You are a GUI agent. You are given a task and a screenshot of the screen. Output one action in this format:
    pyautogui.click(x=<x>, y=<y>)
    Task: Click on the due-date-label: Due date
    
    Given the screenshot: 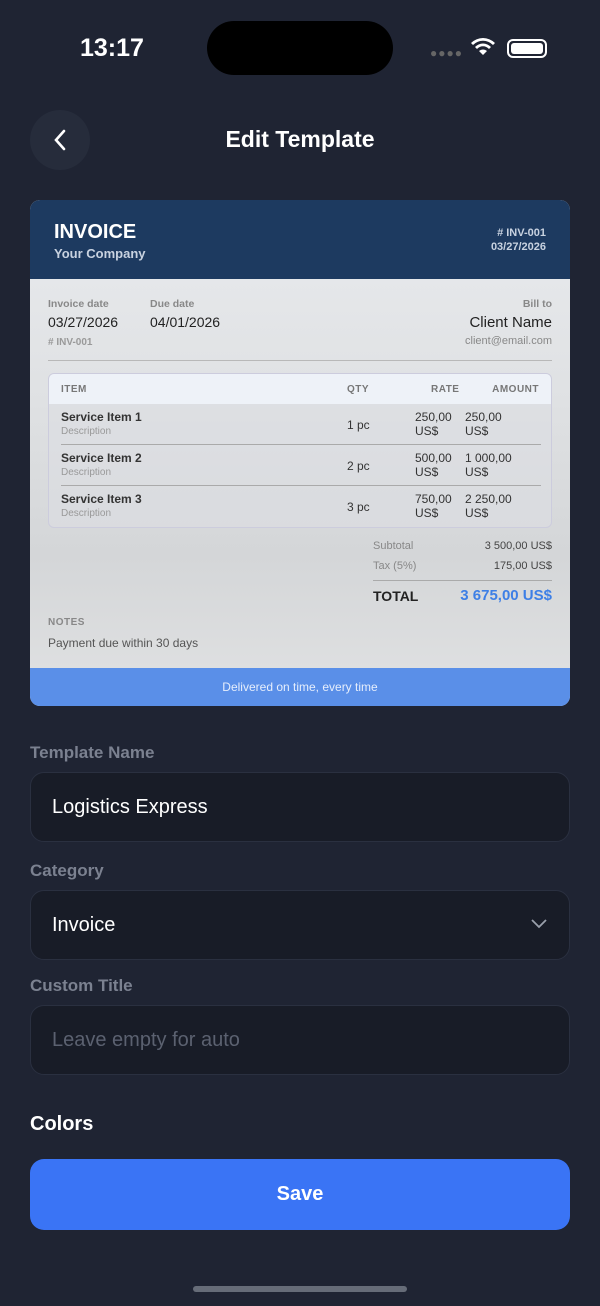 What is the action you would take?
    pyautogui.click(x=172, y=304)
    